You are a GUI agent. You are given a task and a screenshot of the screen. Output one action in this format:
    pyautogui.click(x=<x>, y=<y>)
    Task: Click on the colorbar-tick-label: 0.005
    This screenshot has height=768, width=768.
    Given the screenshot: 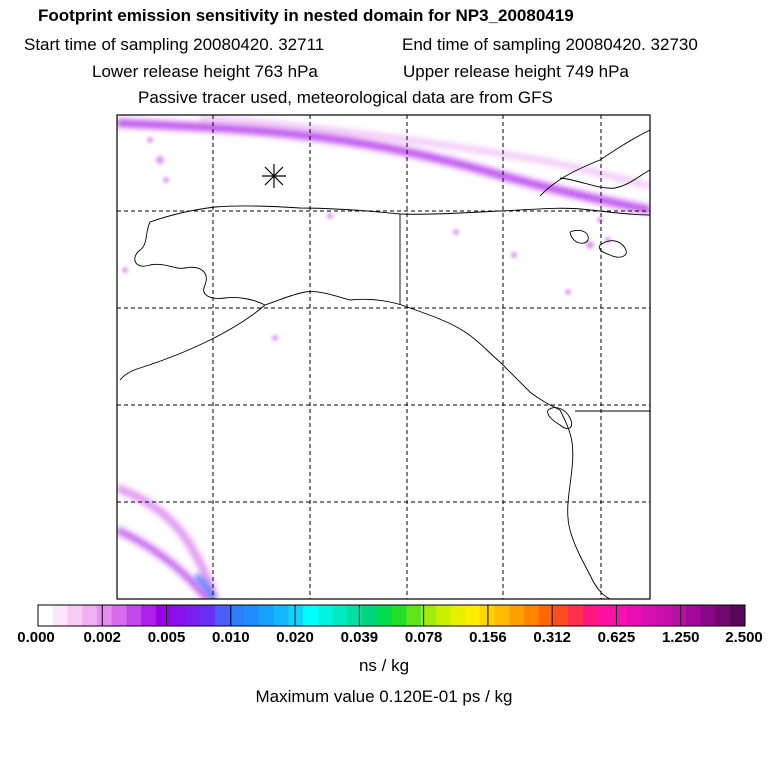 What is the action you would take?
    pyautogui.click(x=166, y=637)
    